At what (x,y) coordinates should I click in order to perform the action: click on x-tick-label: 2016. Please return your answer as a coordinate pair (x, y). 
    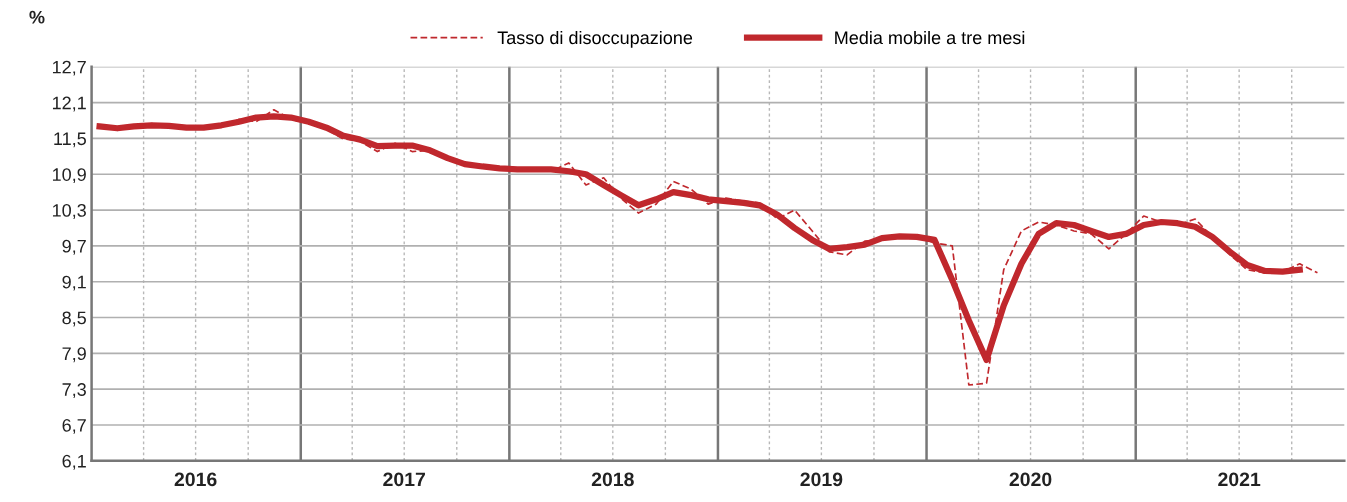
    Looking at the image, I should click on (195, 479).